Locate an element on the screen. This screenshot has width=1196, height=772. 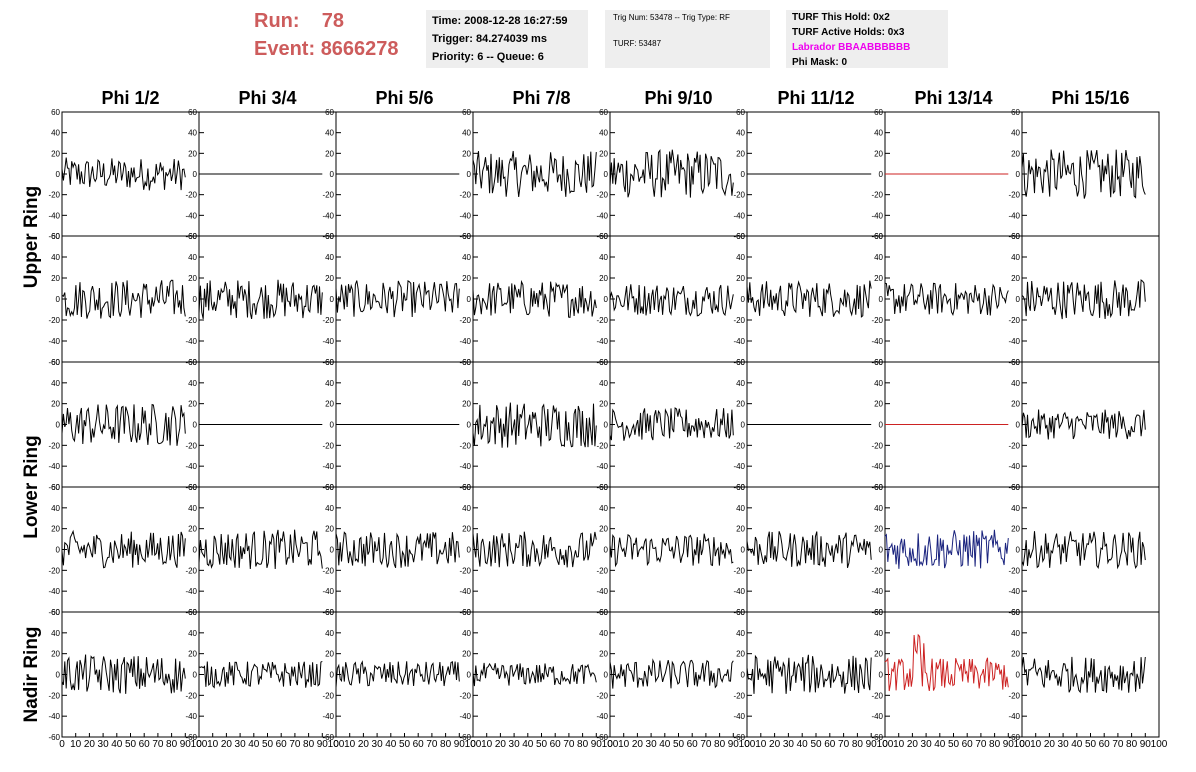
trace-r5-c5 is located at coordinates (671, 673).